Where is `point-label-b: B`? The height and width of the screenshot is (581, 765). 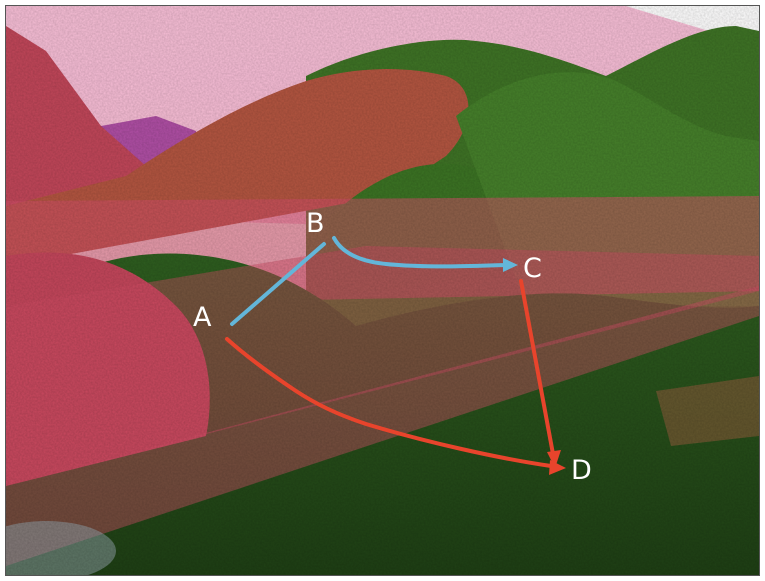 point-label-b: B is located at coordinates (315, 223).